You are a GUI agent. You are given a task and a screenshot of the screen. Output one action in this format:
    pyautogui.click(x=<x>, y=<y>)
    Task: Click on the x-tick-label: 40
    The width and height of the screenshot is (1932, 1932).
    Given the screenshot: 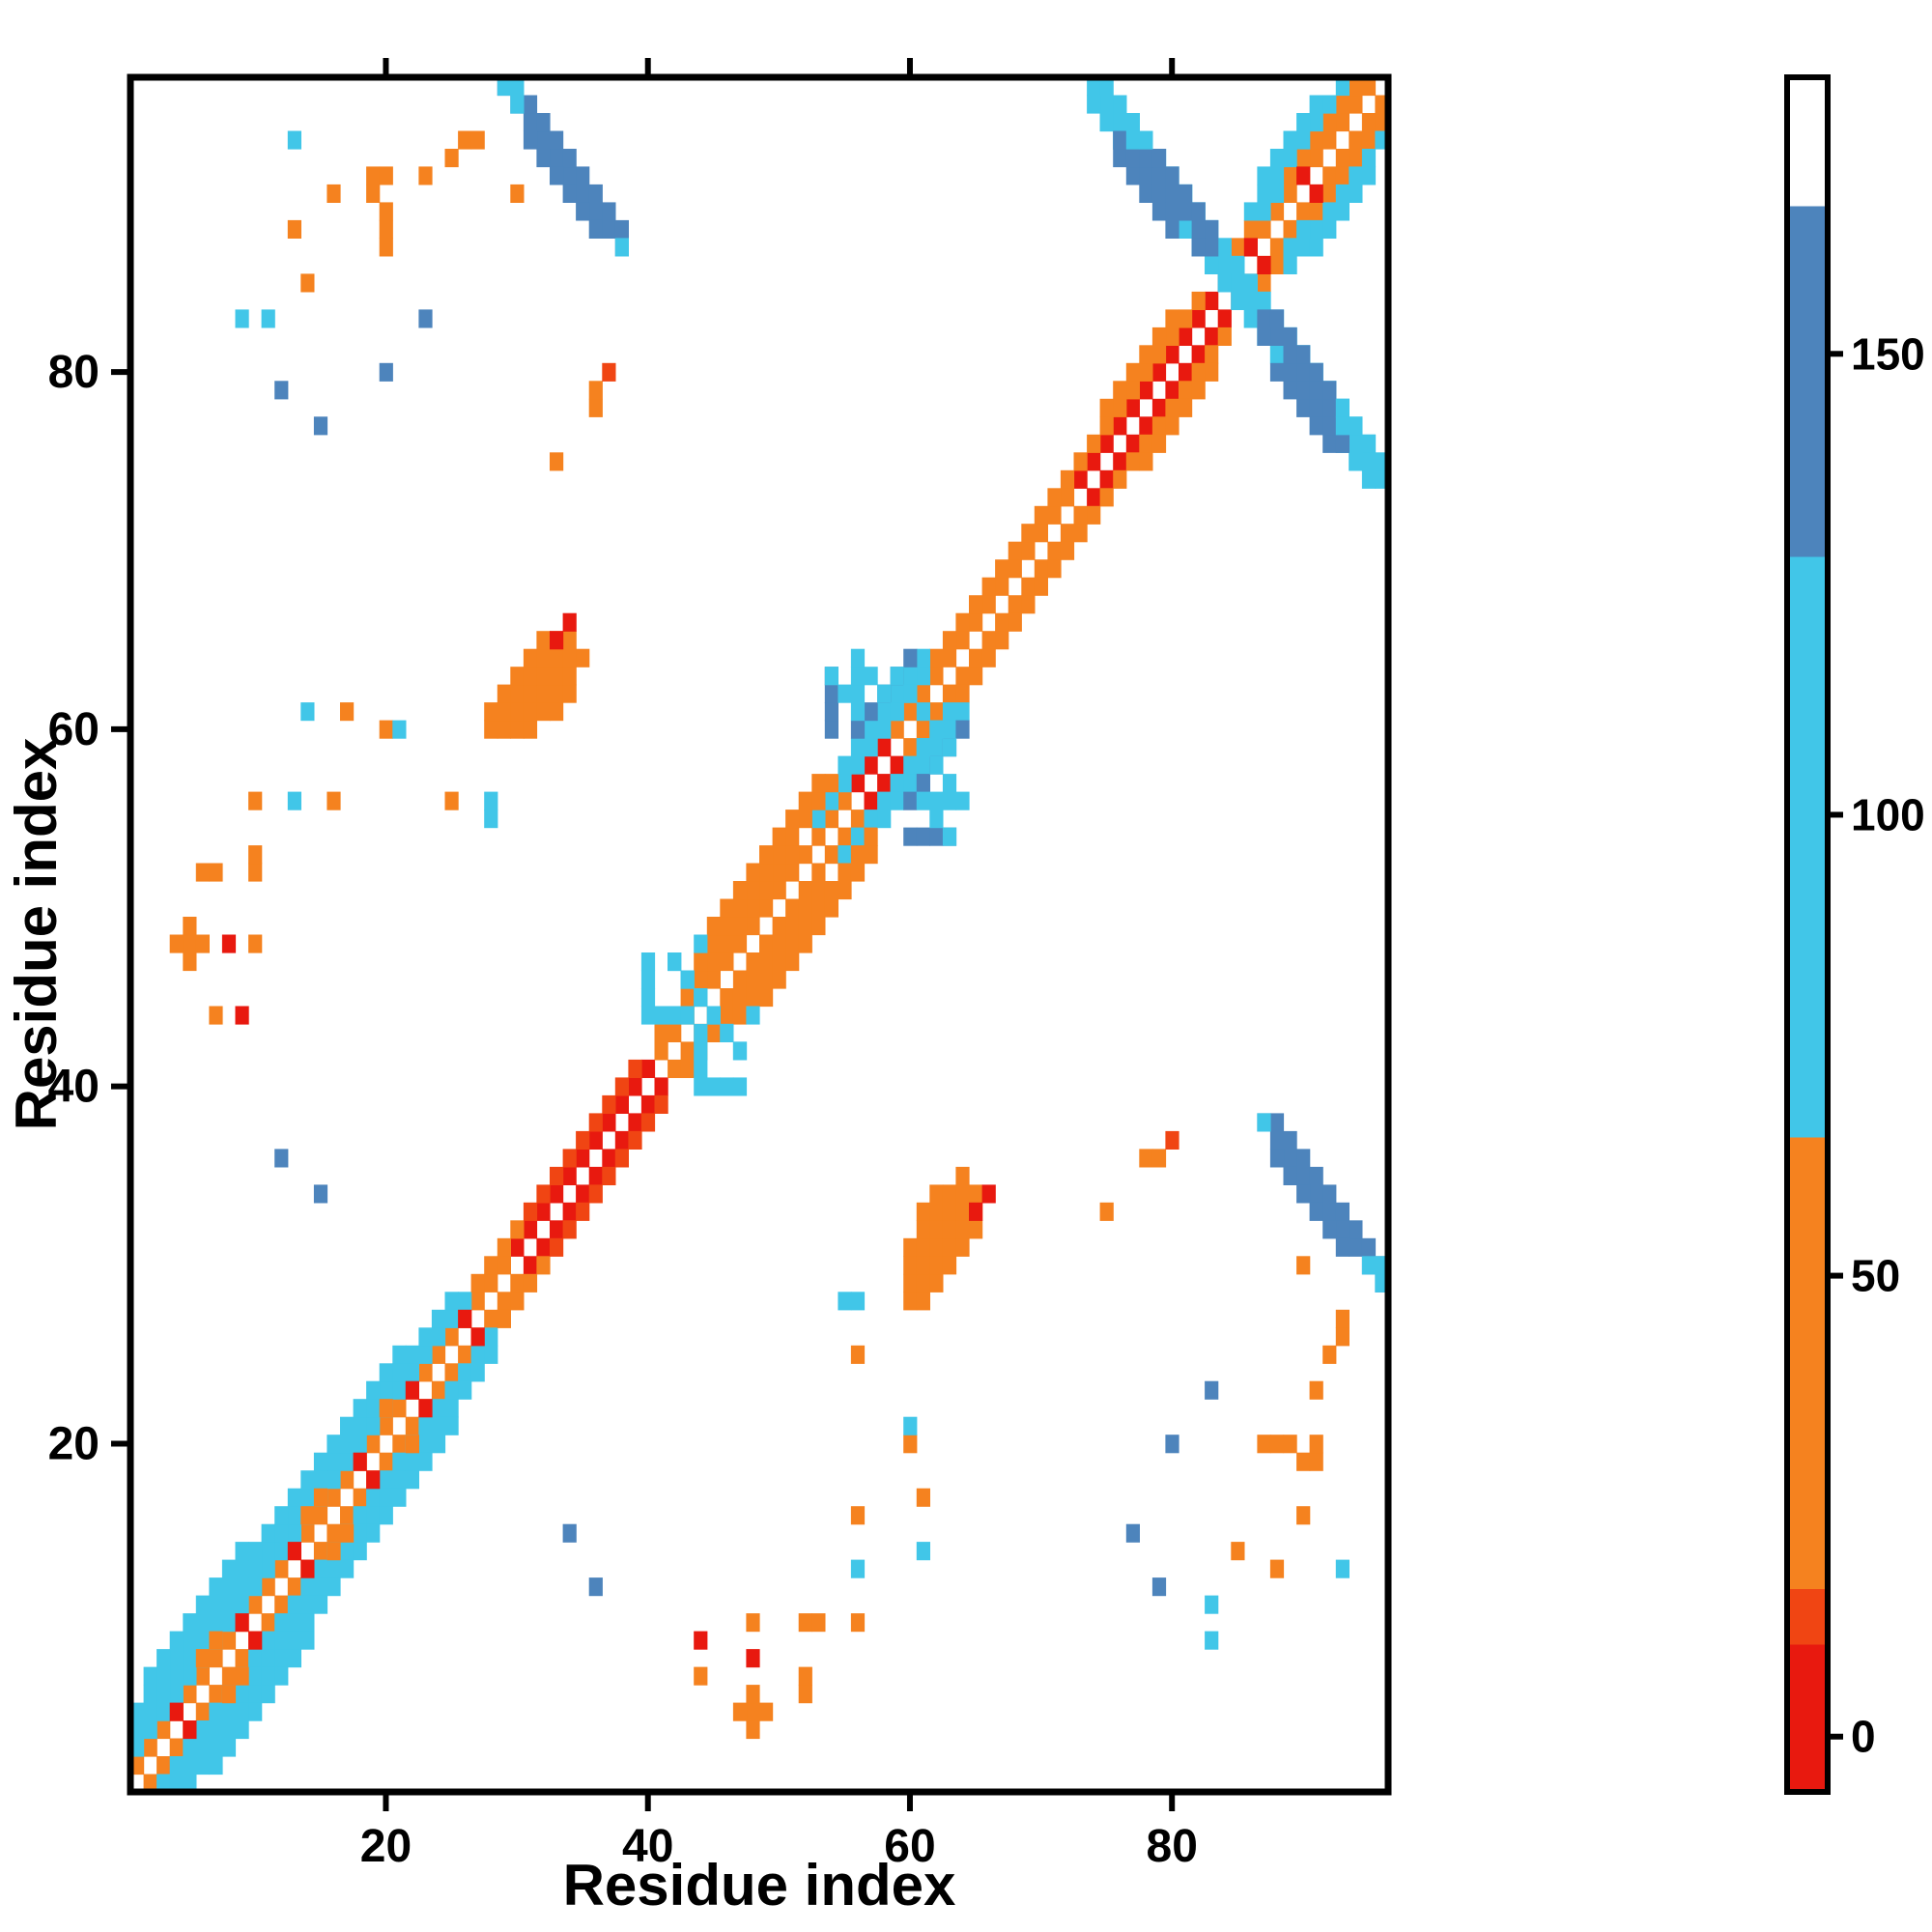 What is the action you would take?
    pyautogui.click(x=647, y=1846)
    